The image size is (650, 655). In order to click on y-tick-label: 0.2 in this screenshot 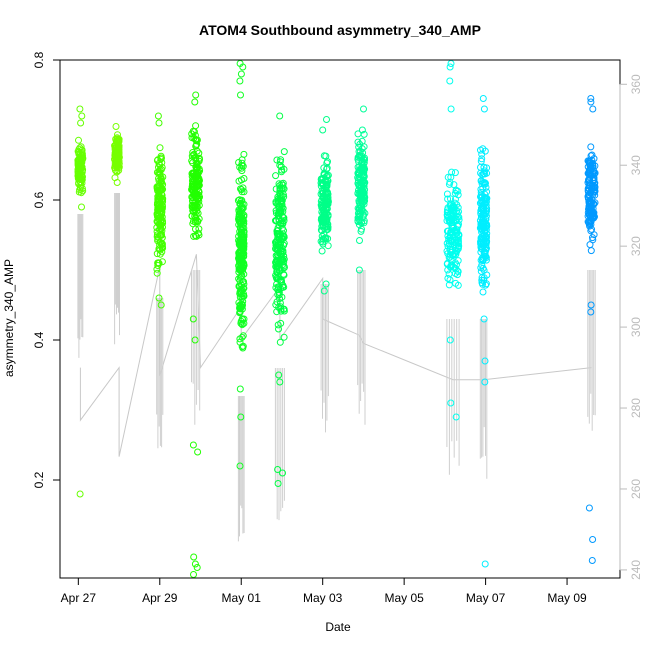, I will do `click(39, 479)`.